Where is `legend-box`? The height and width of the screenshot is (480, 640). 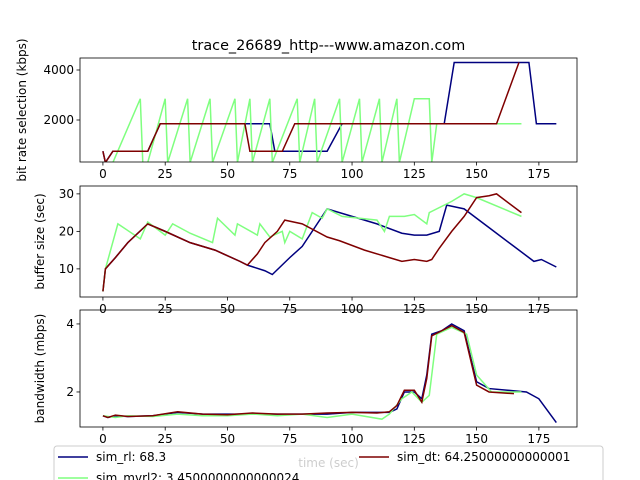 legend-box is located at coordinates (328, 462).